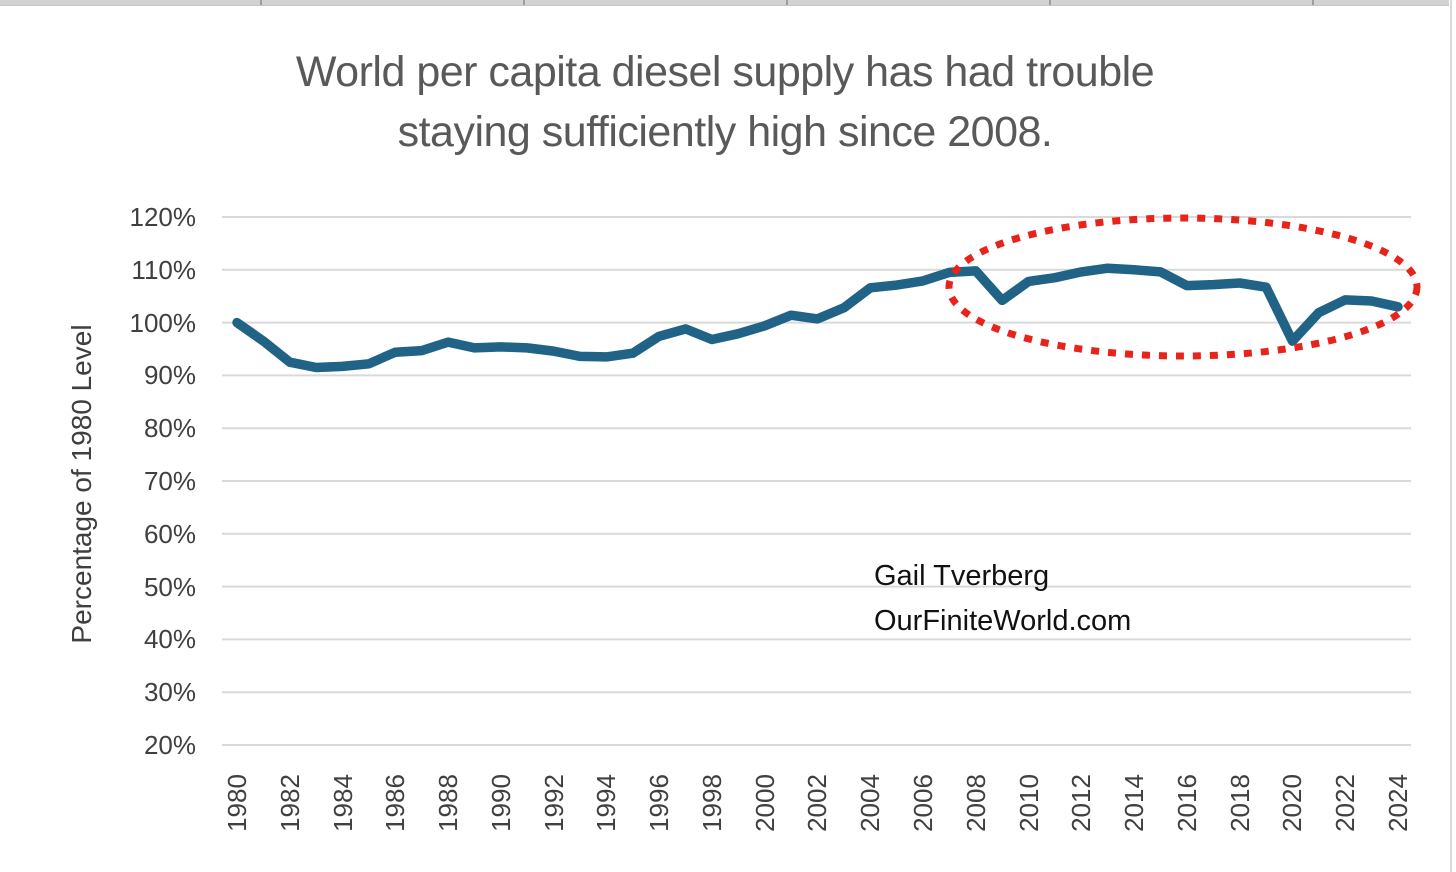 The height and width of the screenshot is (872, 1456). What do you see at coordinates (163, 322) in the screenshot?
I see `y-tick-label: 100%` at bounding box center [163, 322].